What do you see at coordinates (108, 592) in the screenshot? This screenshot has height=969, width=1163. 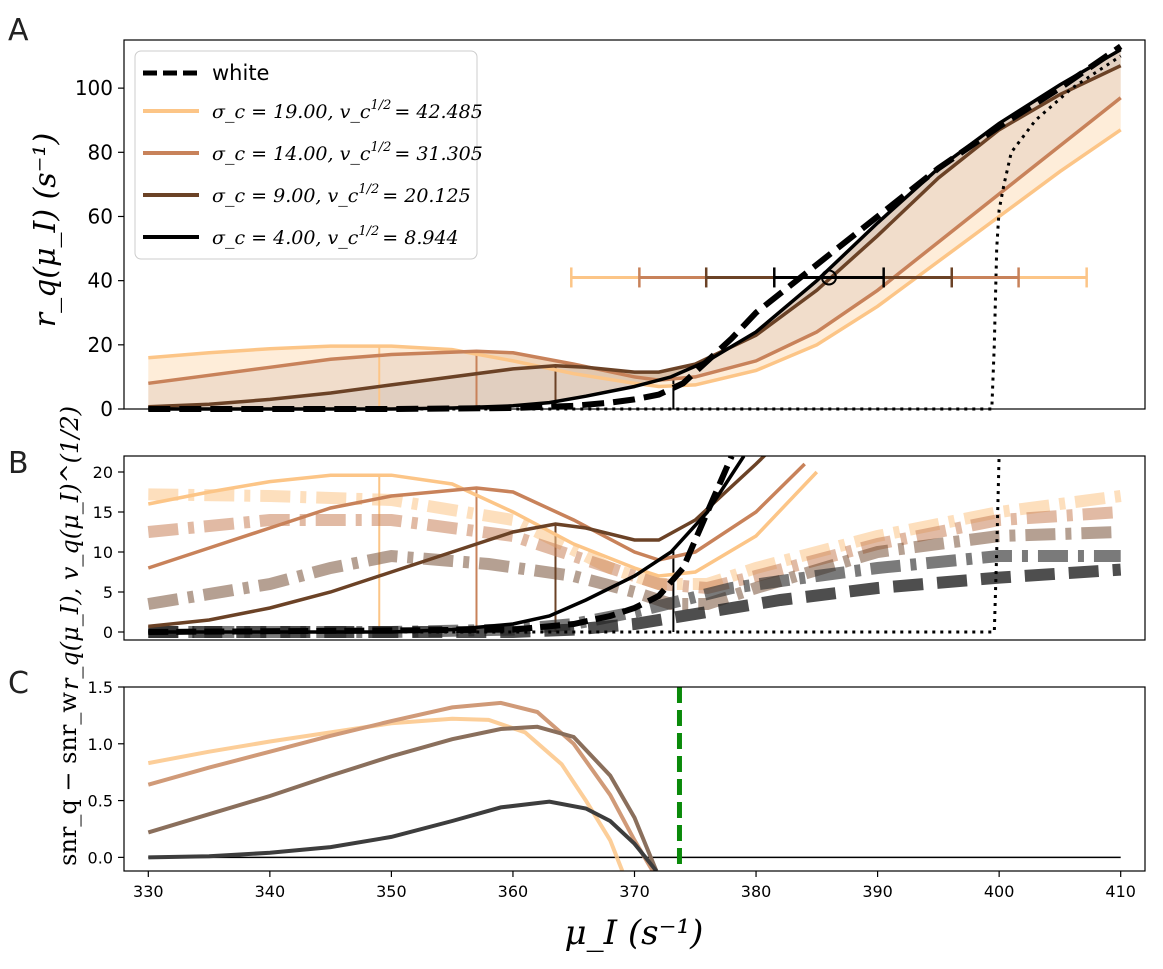 I see `b-ytick-label-5: 5` at bounding box center [108, 592].